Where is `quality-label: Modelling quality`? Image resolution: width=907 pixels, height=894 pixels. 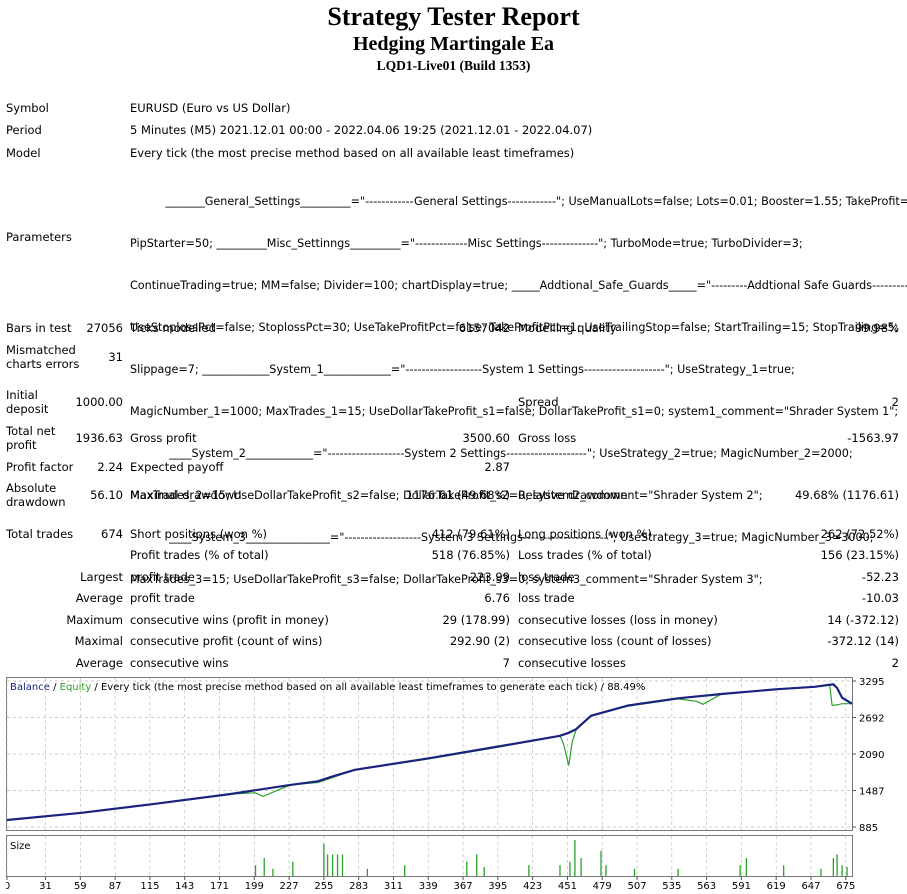
quality-label: Modelling quality is located at coordinates (567, 328).